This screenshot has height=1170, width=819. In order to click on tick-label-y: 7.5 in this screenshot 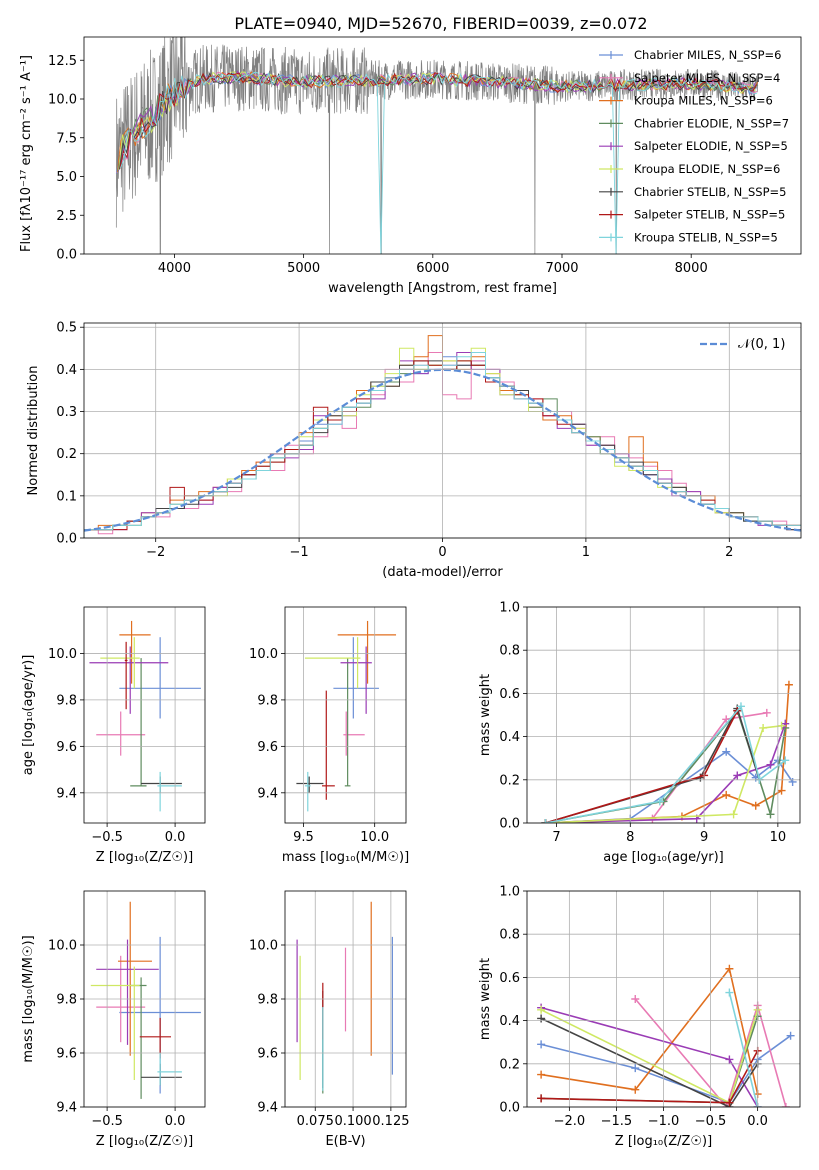, I will do `click(66, 138)`.